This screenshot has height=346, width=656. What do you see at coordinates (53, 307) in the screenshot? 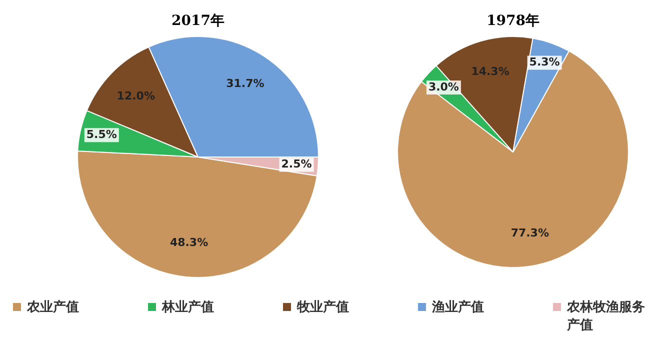
I see `legend-label: 农业产值` at bounding box center [53, 307].